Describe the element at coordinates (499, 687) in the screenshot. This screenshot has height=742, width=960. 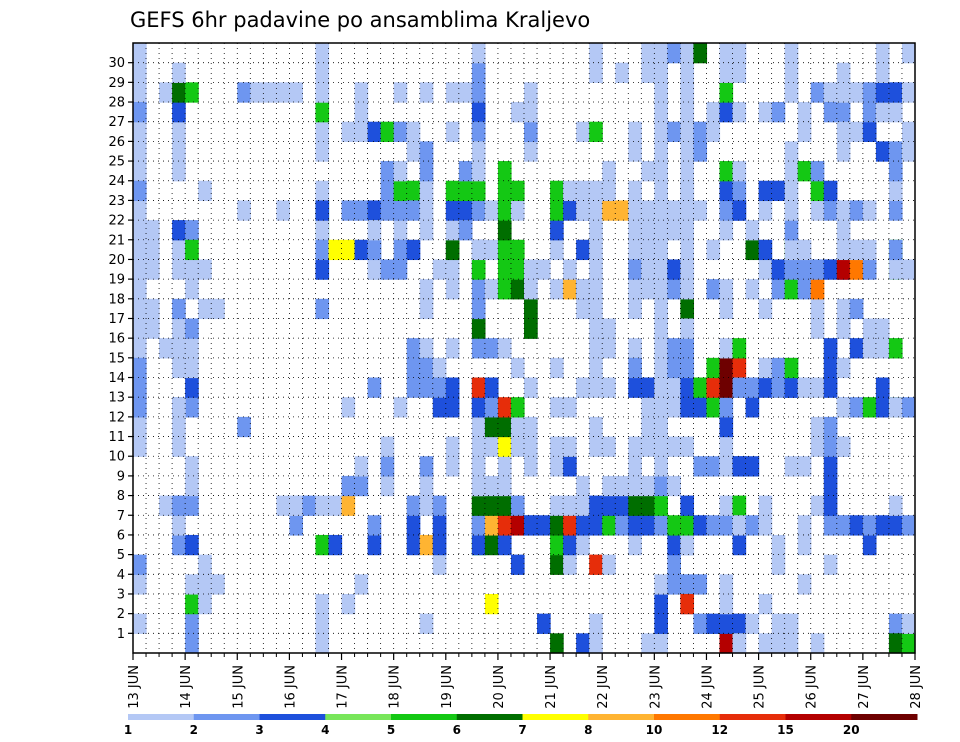
I see `x-tick-label: 20 JUN` at that location.